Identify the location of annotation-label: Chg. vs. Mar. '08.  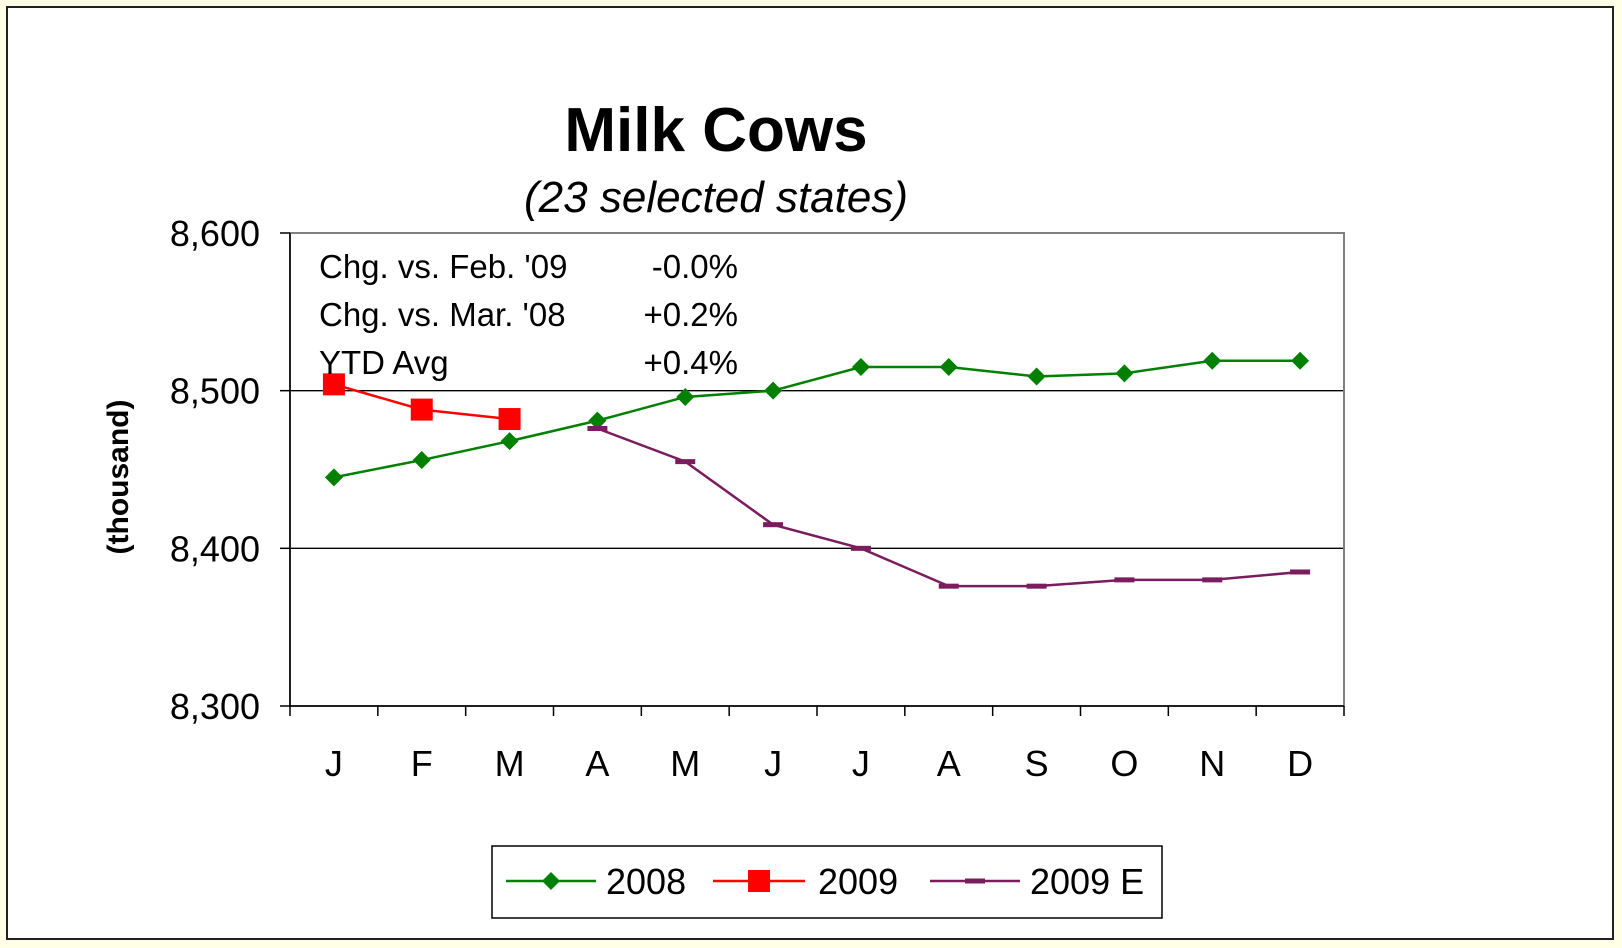
(442, 314).